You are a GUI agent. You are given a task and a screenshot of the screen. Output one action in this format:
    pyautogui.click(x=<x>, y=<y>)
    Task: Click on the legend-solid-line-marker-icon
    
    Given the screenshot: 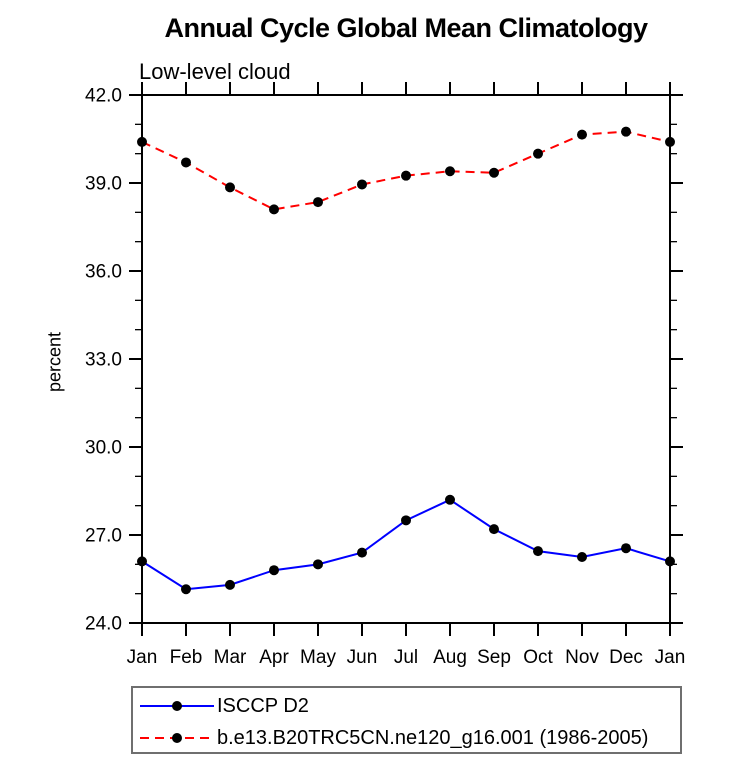 What is the action you would take?
    pyautogui.click(x=177, y=706)
    